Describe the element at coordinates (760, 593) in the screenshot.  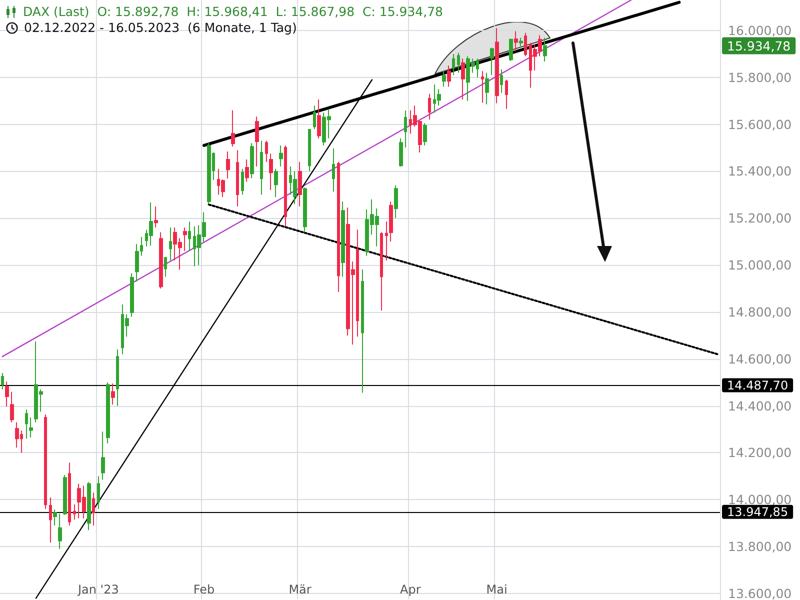
I see `y-tick-label: 13.600,00` at that location.